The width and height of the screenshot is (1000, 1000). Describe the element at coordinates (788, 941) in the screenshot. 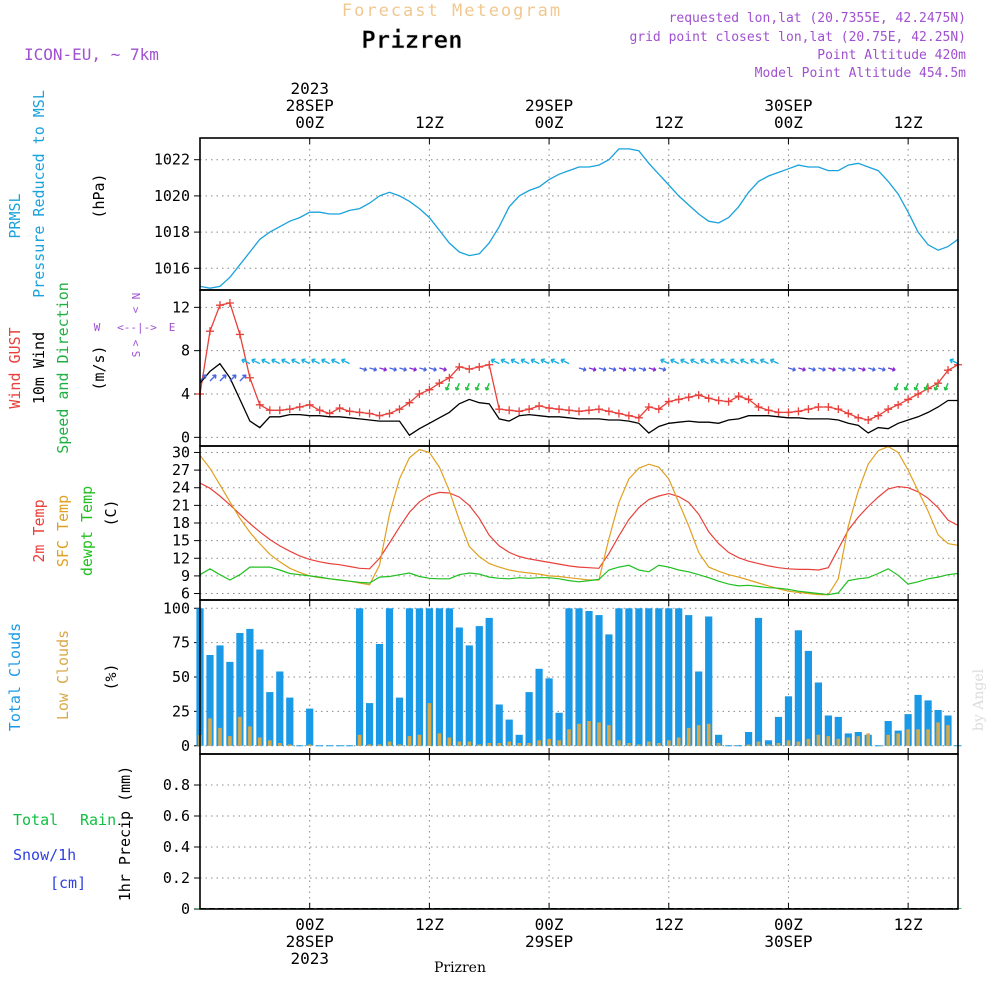

I see `bottom-time-label: 30SEP` at that location.